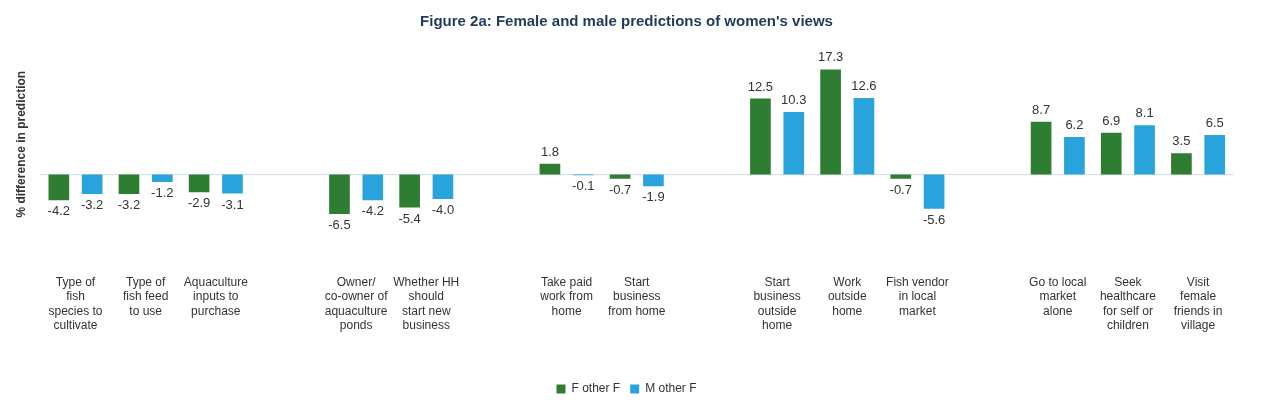 The height and width of the screenshot is (410, 1263). What do you see at coordinates (443, 209) in the screenshot?
I see `data-label: -4.0` at bounding box center [443, 209].